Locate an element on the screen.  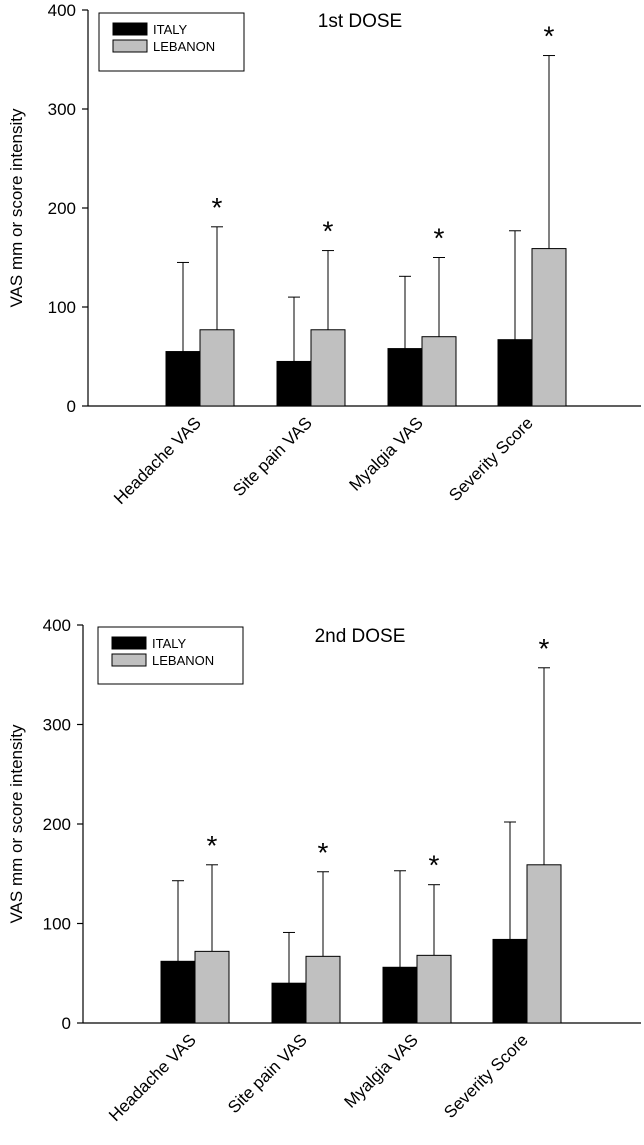
chart-title: 2nd DOSE is located at coordinates (360, 636).